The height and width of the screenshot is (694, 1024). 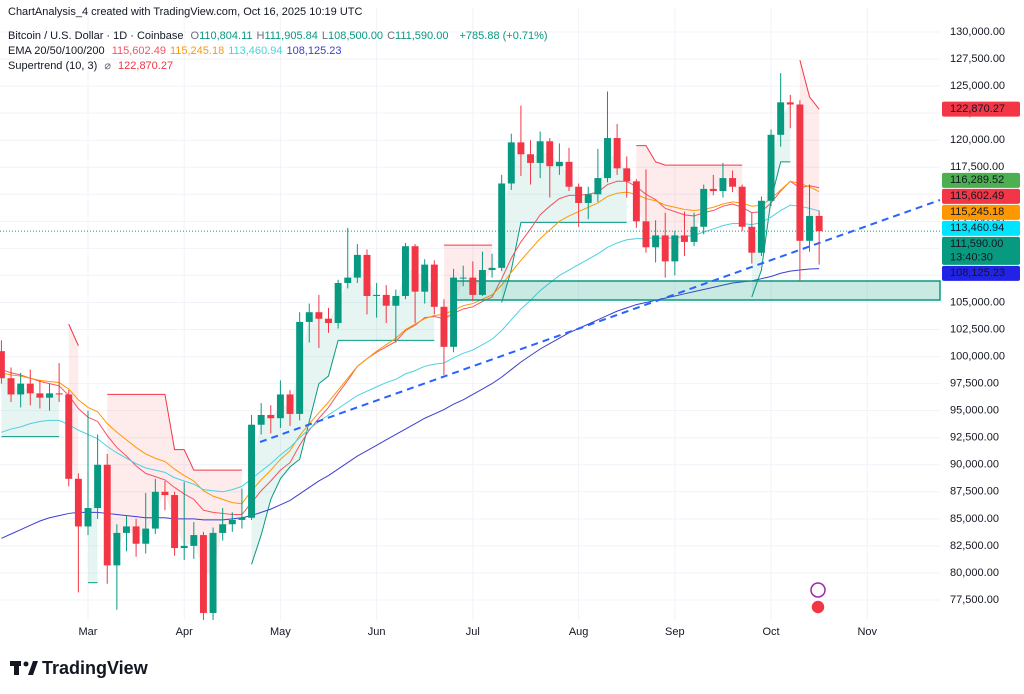 I want to click on ohlc-label: O, so click(x=195, y=36).